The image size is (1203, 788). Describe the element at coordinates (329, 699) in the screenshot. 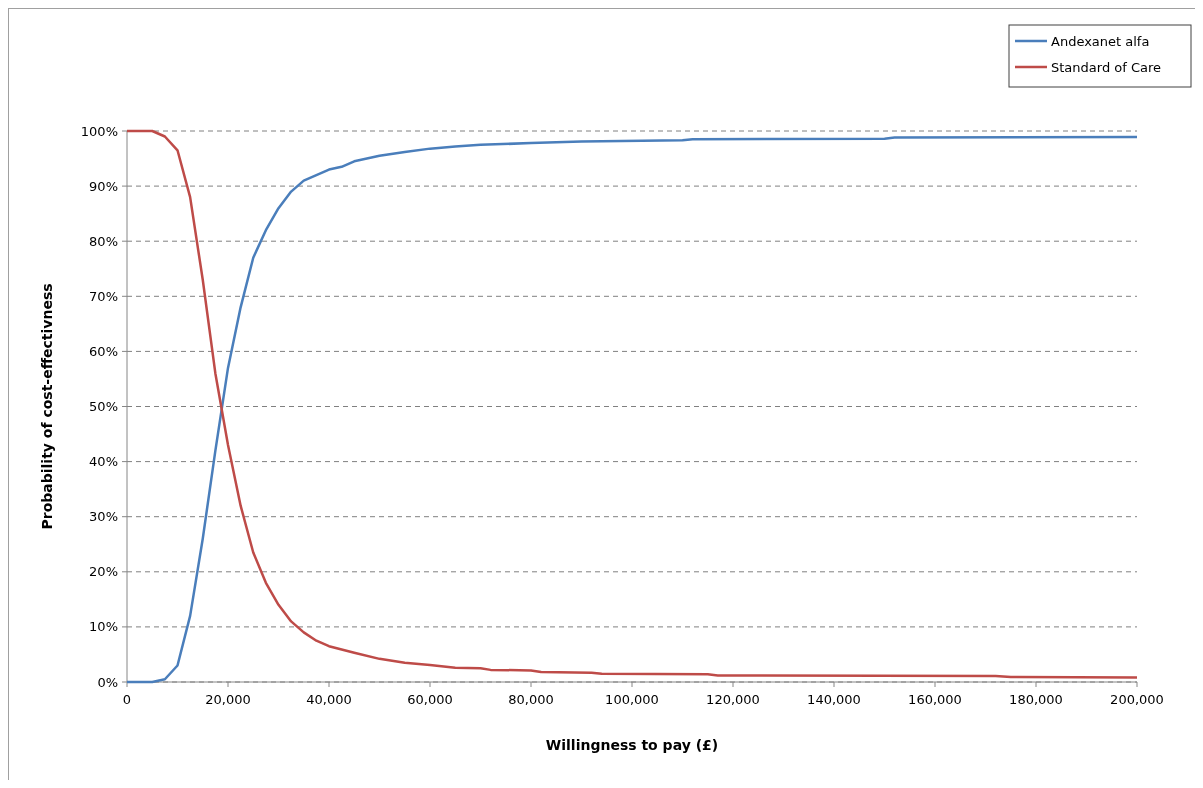

I see `x-tick-label: 40,000` at that location.